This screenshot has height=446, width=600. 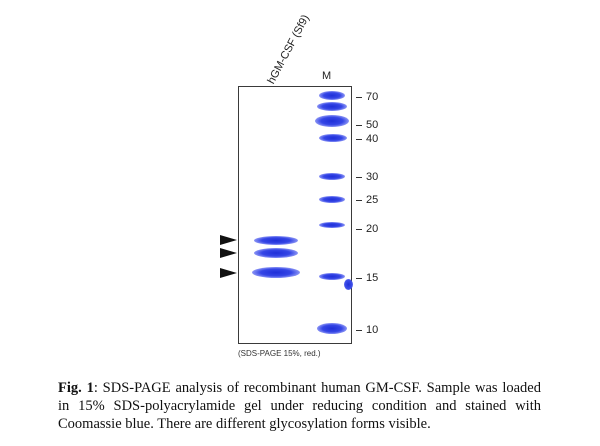 What do you see at coordinates (367, 177) in the screenshot?
I see `mw-marker-30: 30` at bounding box center [367, 177].